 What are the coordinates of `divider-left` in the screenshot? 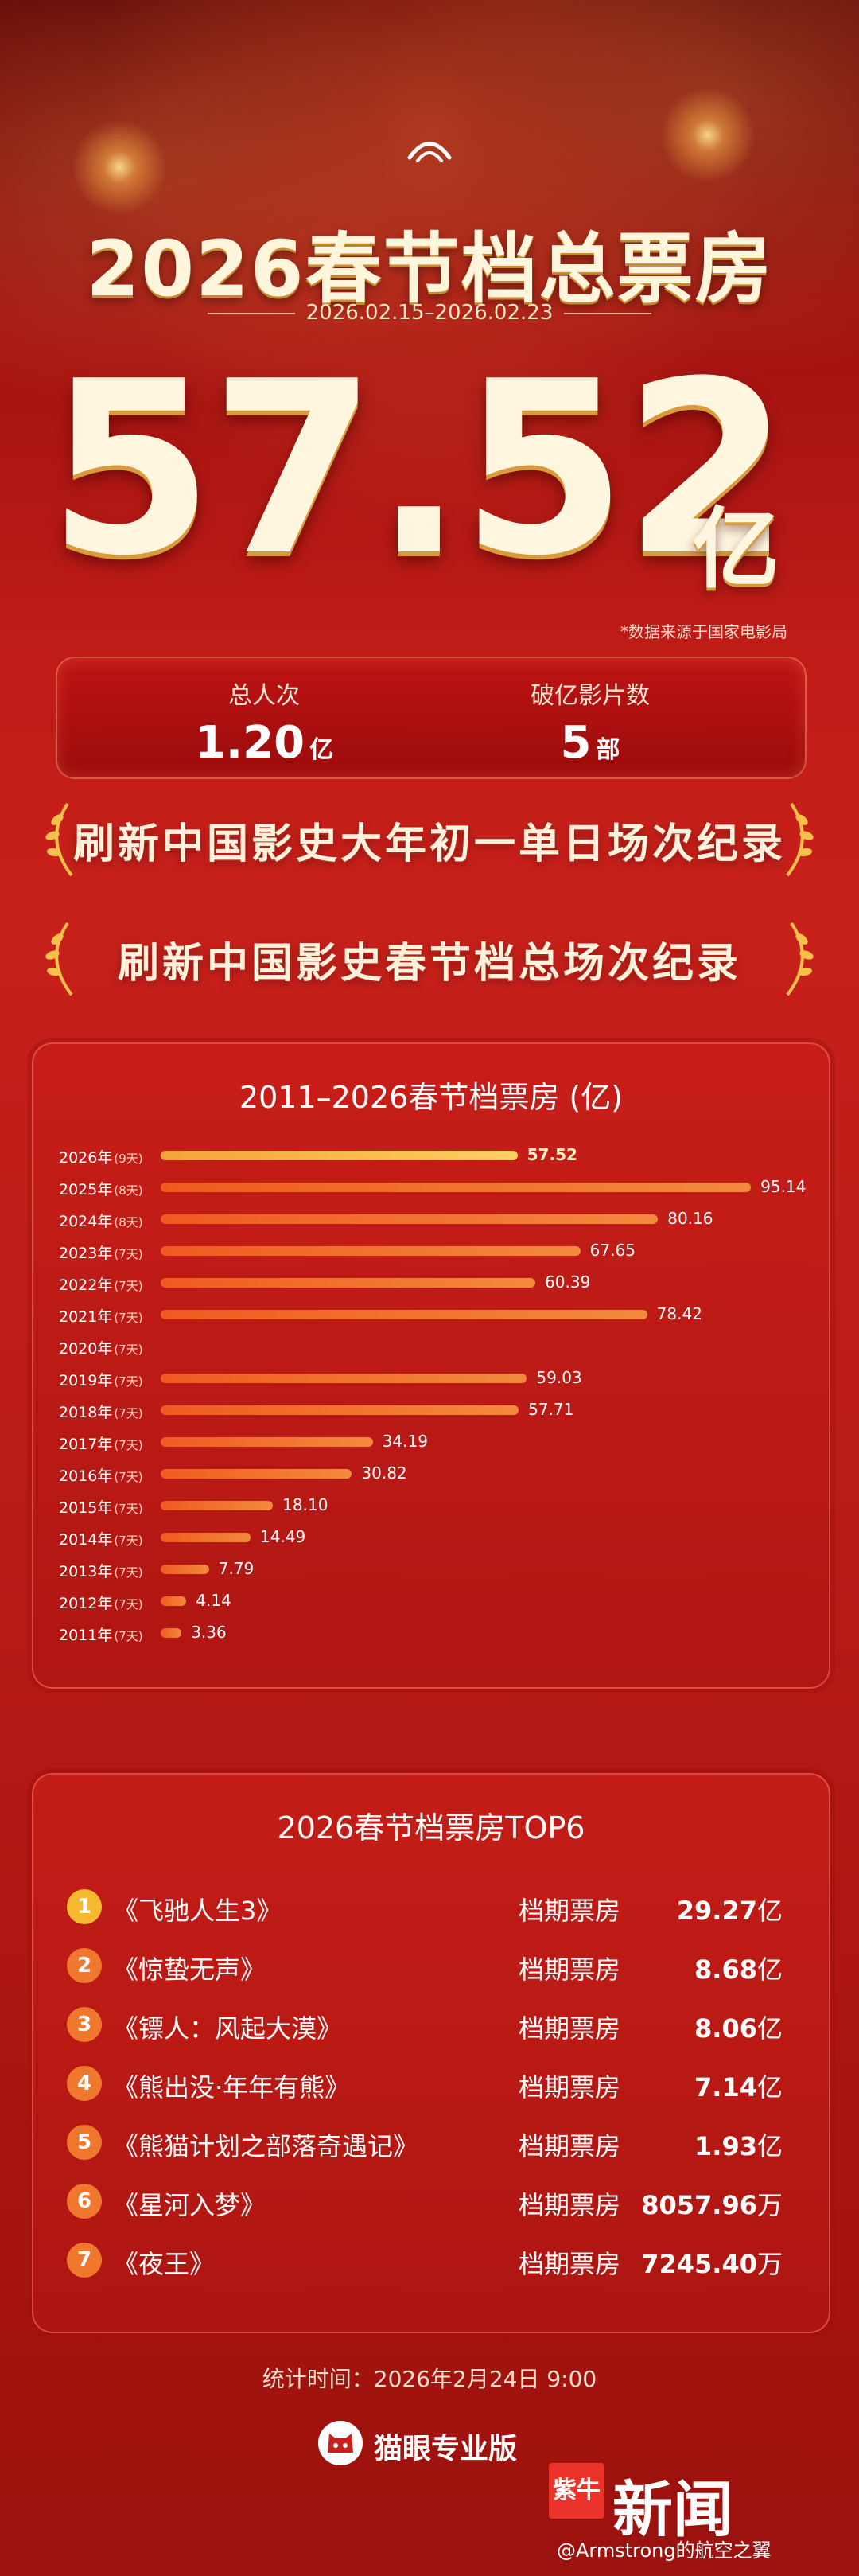 It's located at (251, 313).